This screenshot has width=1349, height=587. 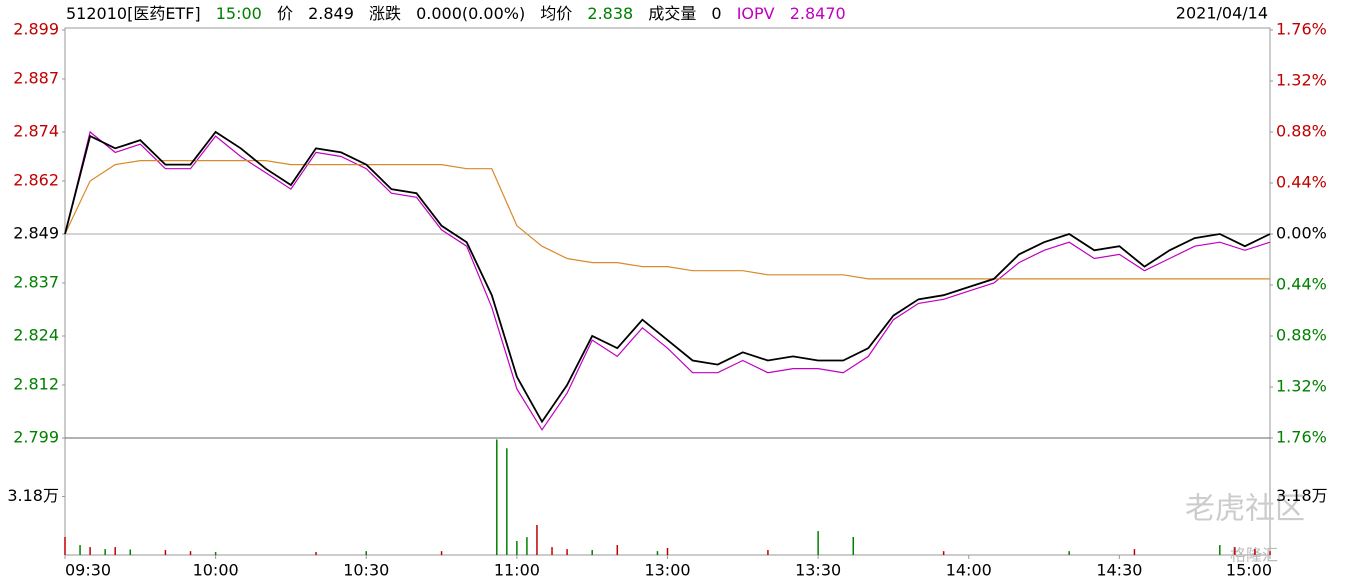 I want to click on avg-label: 均价, so click(x=556, y=13).